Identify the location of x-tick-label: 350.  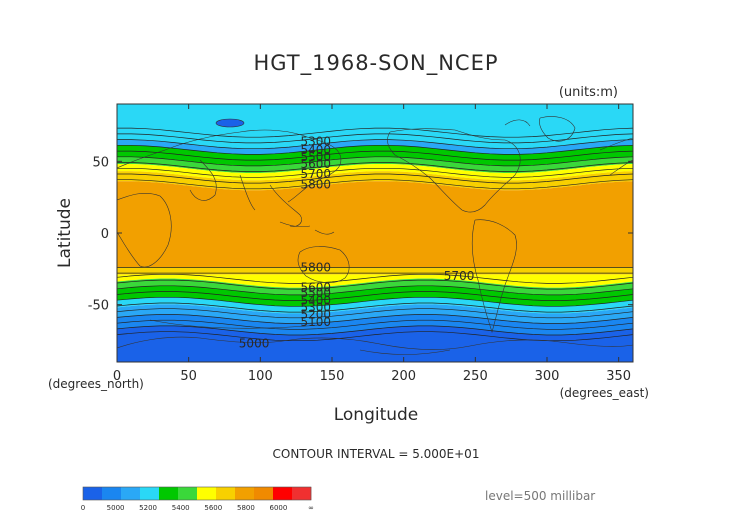
(618, 376).